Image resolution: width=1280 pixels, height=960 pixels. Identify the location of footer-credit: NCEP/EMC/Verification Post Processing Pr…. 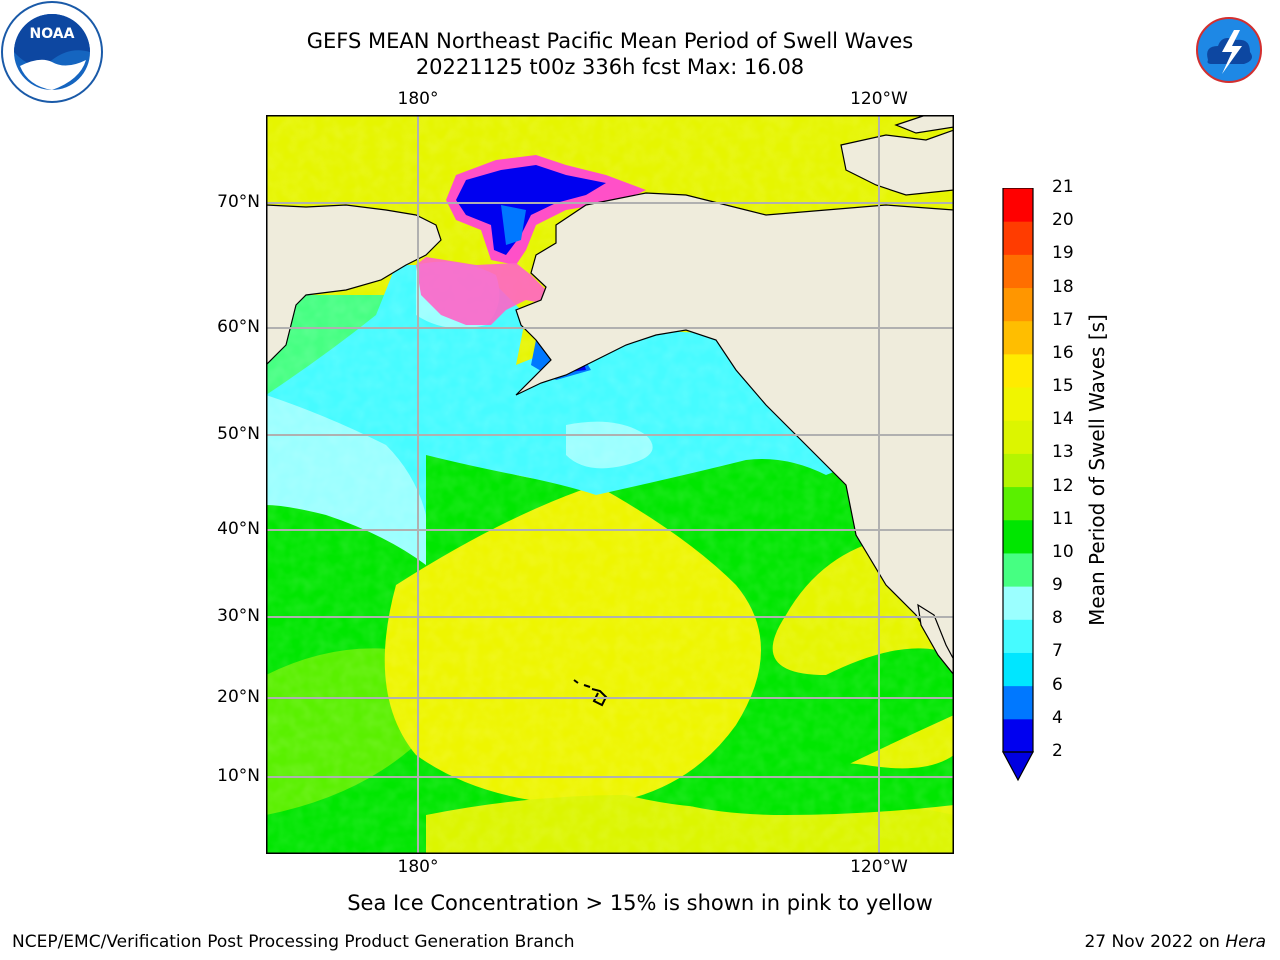
(293, 942).